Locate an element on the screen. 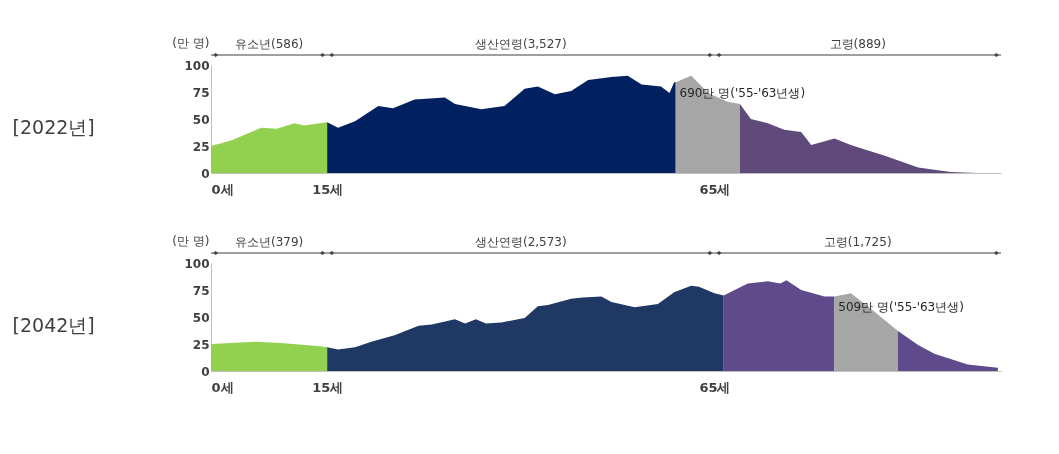  annotation: 690만 명('55-'63년생) is located at coordinates (742, 93).